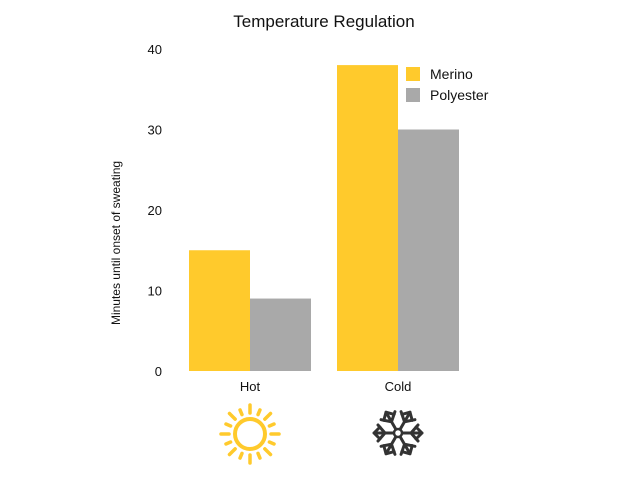 Image resolution: width=620 pixels, height=491 pixels. I want to click on y-axis-label: Minutes until onset of sweating, so click(116, 243).